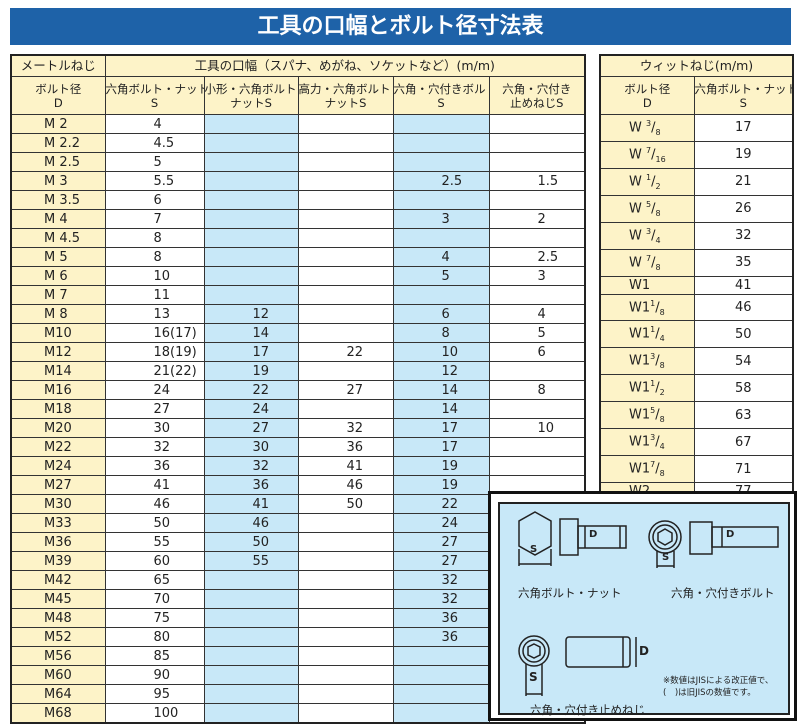  What do you see at coordinates (345, 485) in the screenshot?
I see `wrench-size-cell: 46` at bounding box center [345, 485].